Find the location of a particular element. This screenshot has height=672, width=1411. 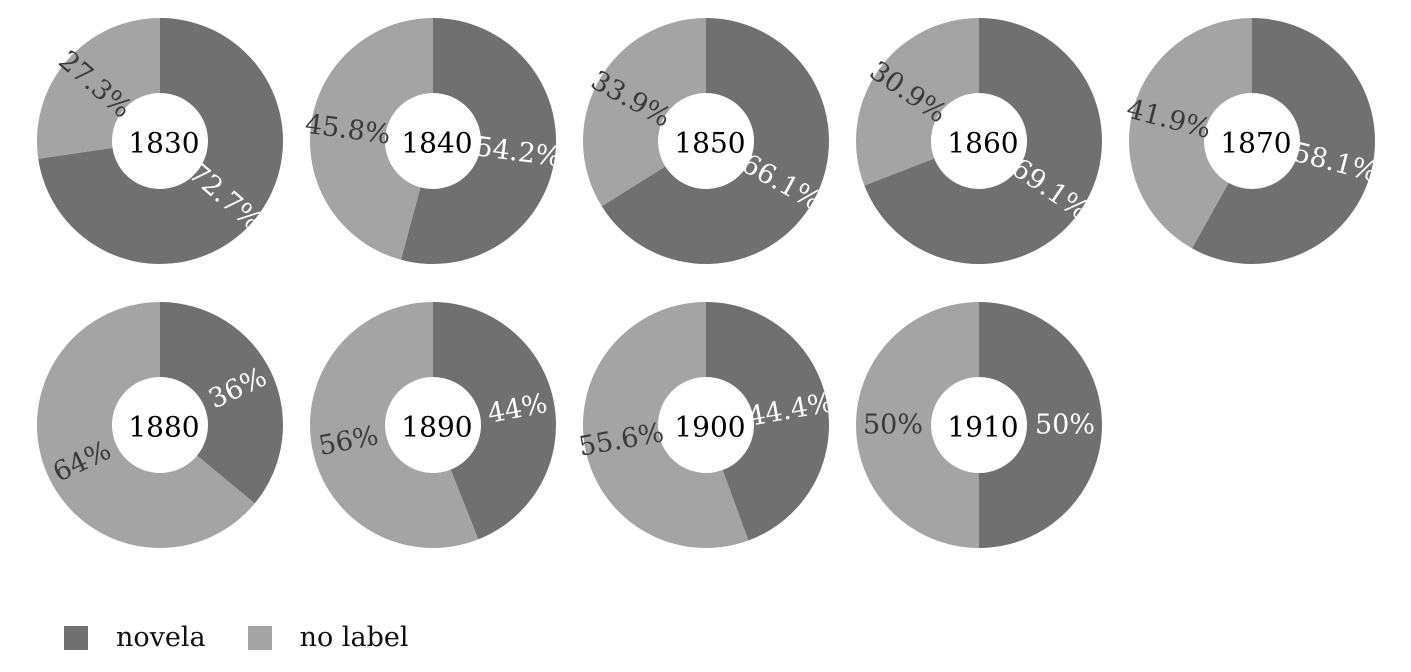

slice-novela-1910 is located at coordinates (1040, 425).